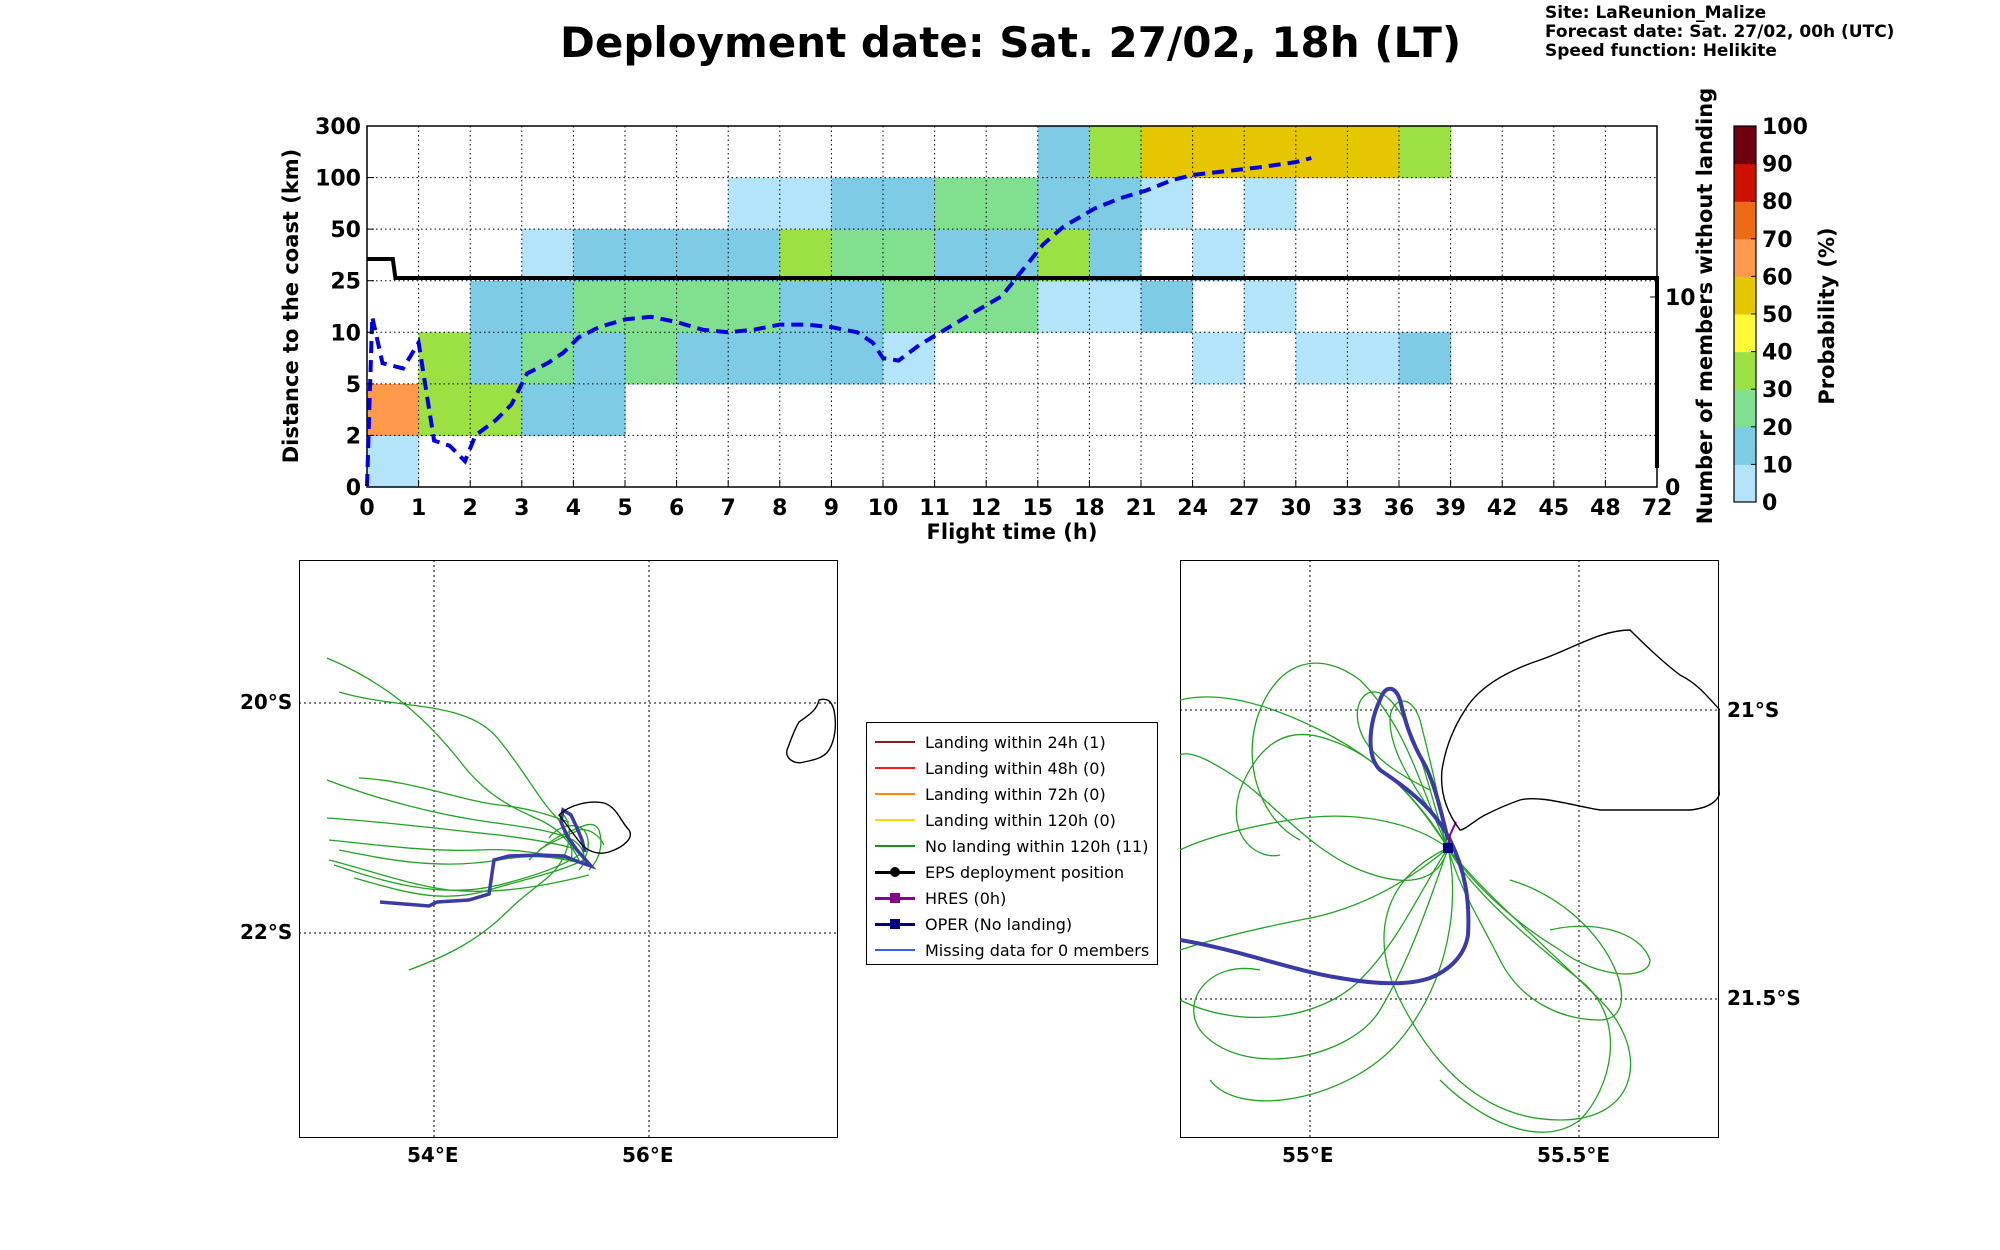  What do you see at coordinates (1015, 742) in the screenshot?
I see `legend-label: Landing within 24h (1)` at bounding box center [1015, 742].